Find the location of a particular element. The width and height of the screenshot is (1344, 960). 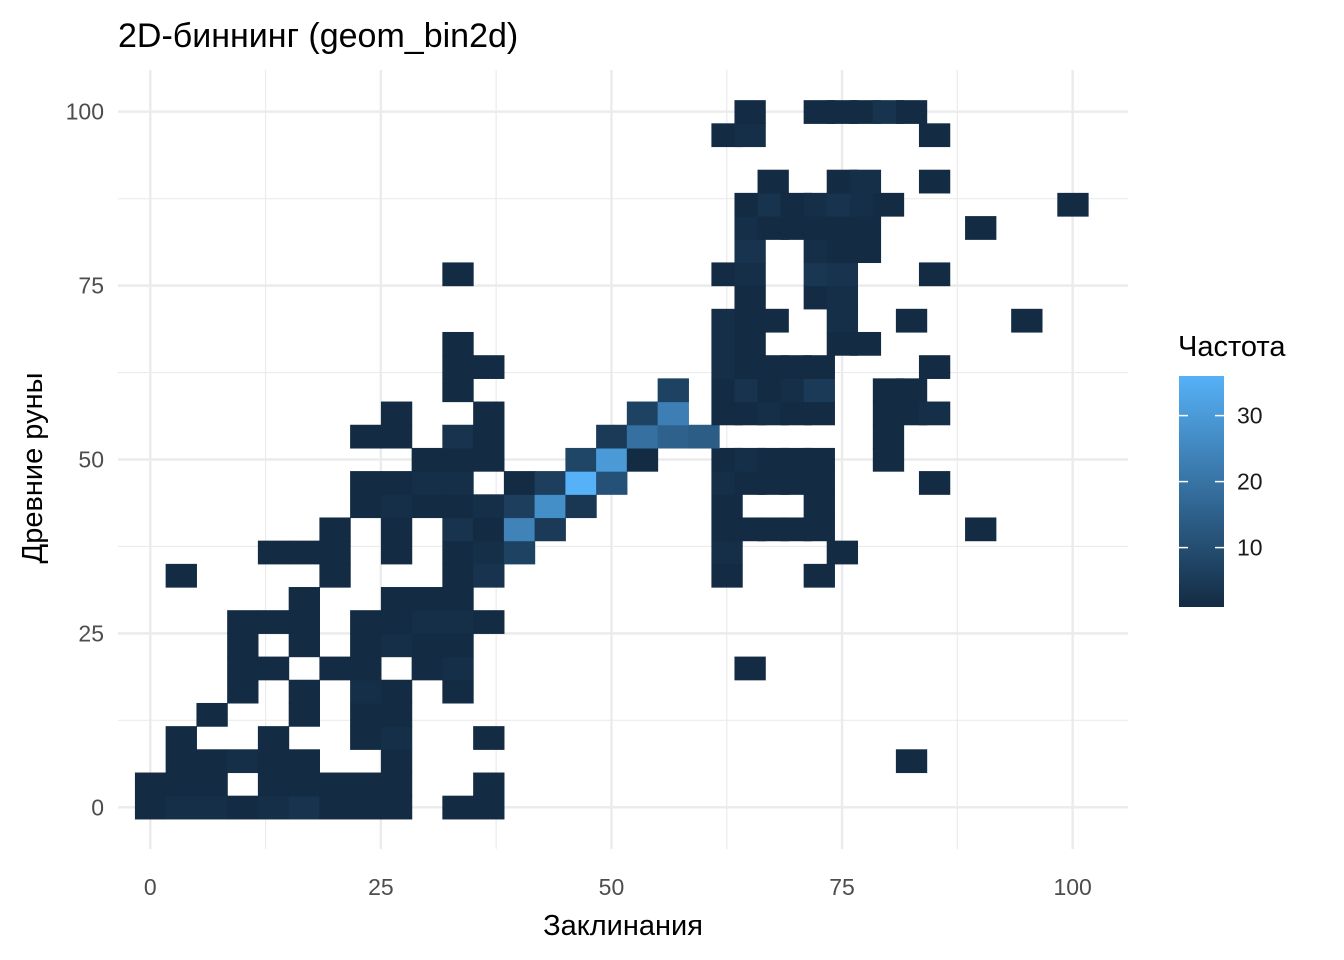

y-tick-label: 0 is located at coordinates (97, 807).